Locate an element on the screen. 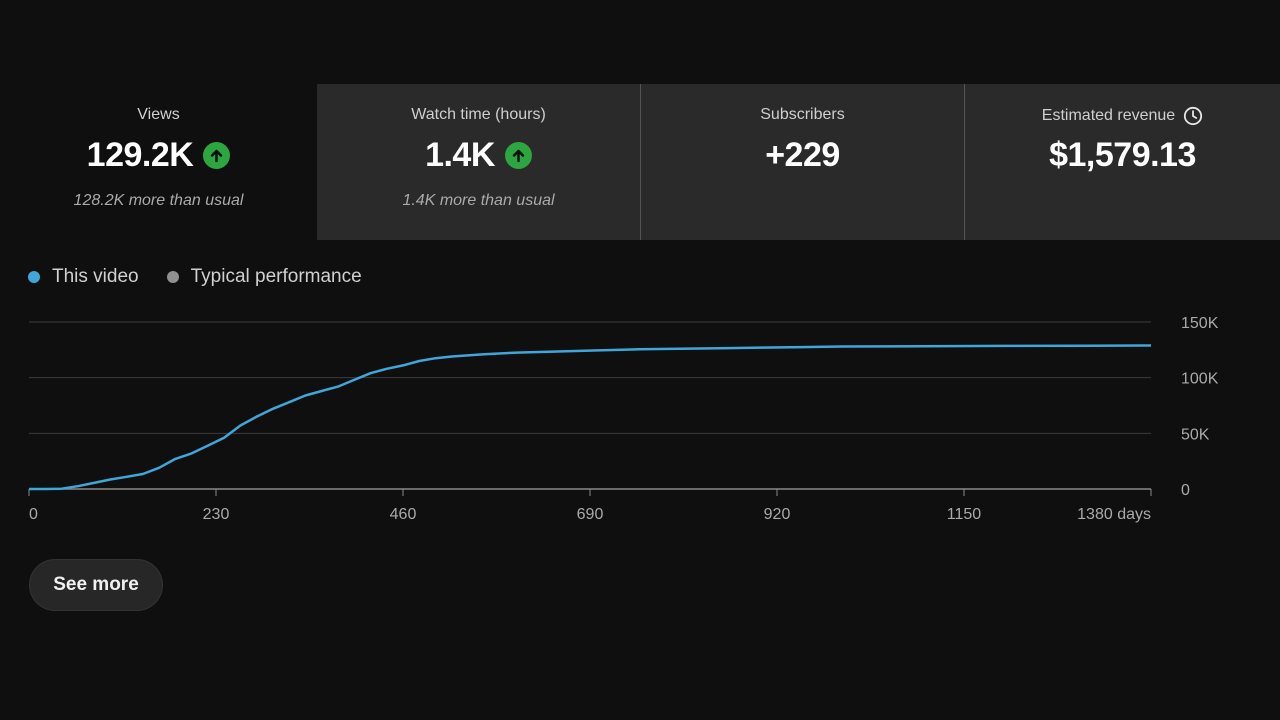 The image size is (1280, 720). subscribers-value-row: +229 is located at coordinates (802, 155).